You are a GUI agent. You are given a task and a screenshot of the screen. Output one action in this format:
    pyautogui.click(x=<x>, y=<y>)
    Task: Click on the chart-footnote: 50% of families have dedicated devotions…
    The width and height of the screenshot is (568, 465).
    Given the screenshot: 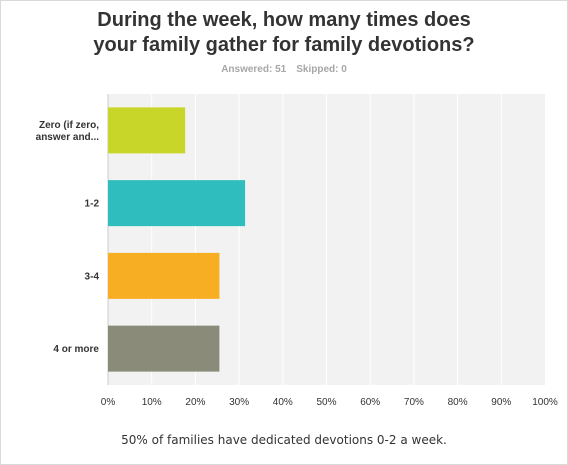 What is the action you would take?
    pyautogui.click(x=284, y=440)
    